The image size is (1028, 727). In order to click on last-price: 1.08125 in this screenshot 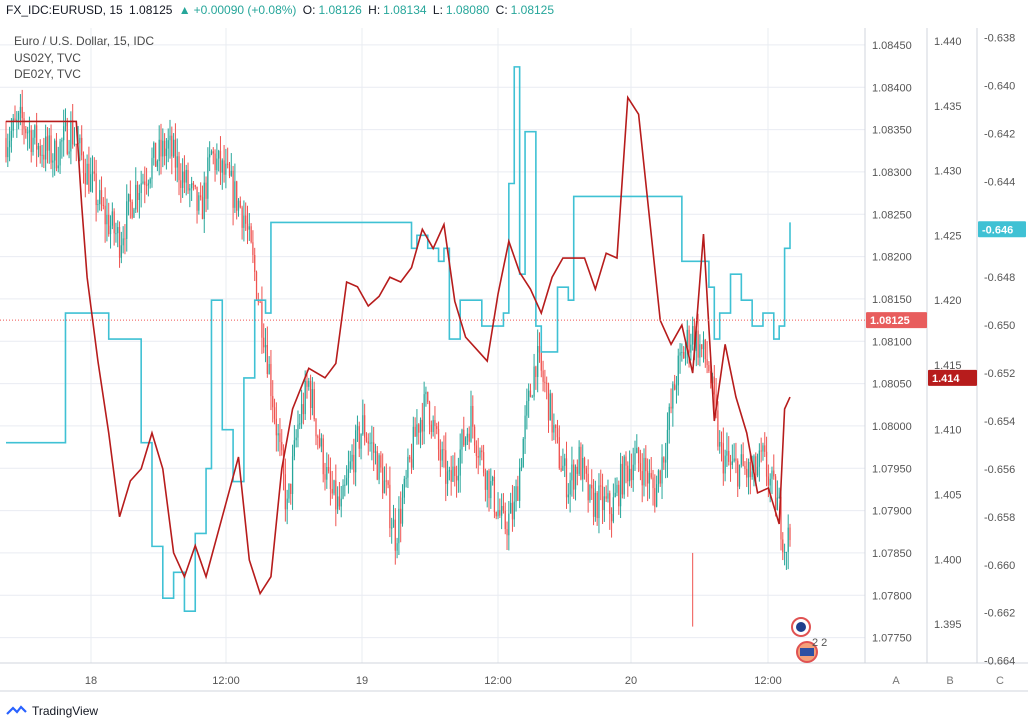, I will do `click(151, 10)`.